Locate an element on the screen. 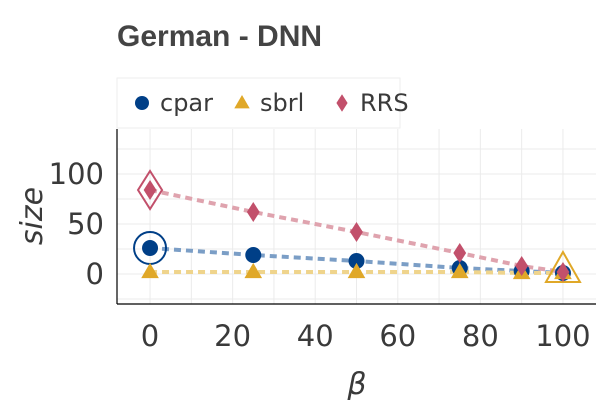  chart-title: German - DNN is located at coordinates (219, 36).